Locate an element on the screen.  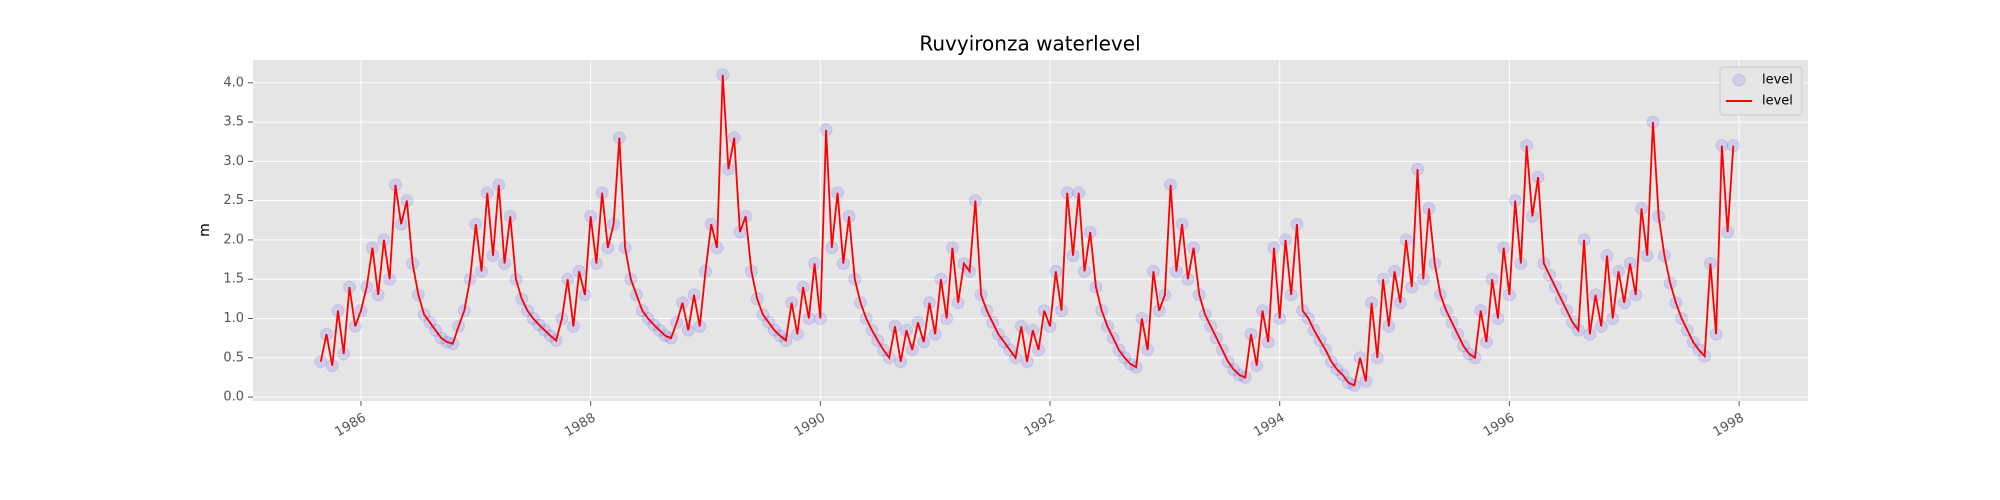
legend: level level is located at coordinates (1761, 91).